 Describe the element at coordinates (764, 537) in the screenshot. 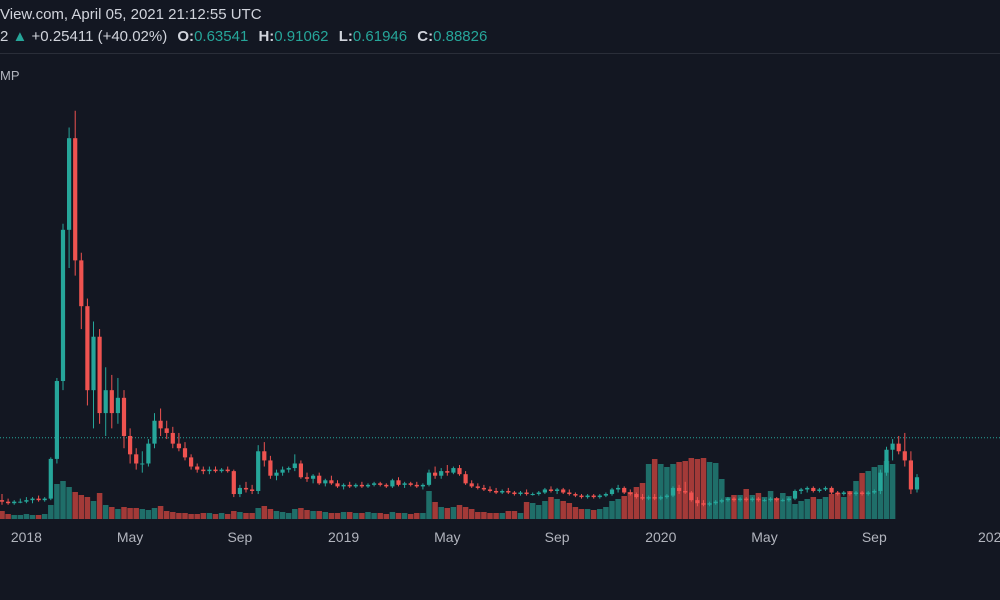

I see `x-tick-label: May` at that location.